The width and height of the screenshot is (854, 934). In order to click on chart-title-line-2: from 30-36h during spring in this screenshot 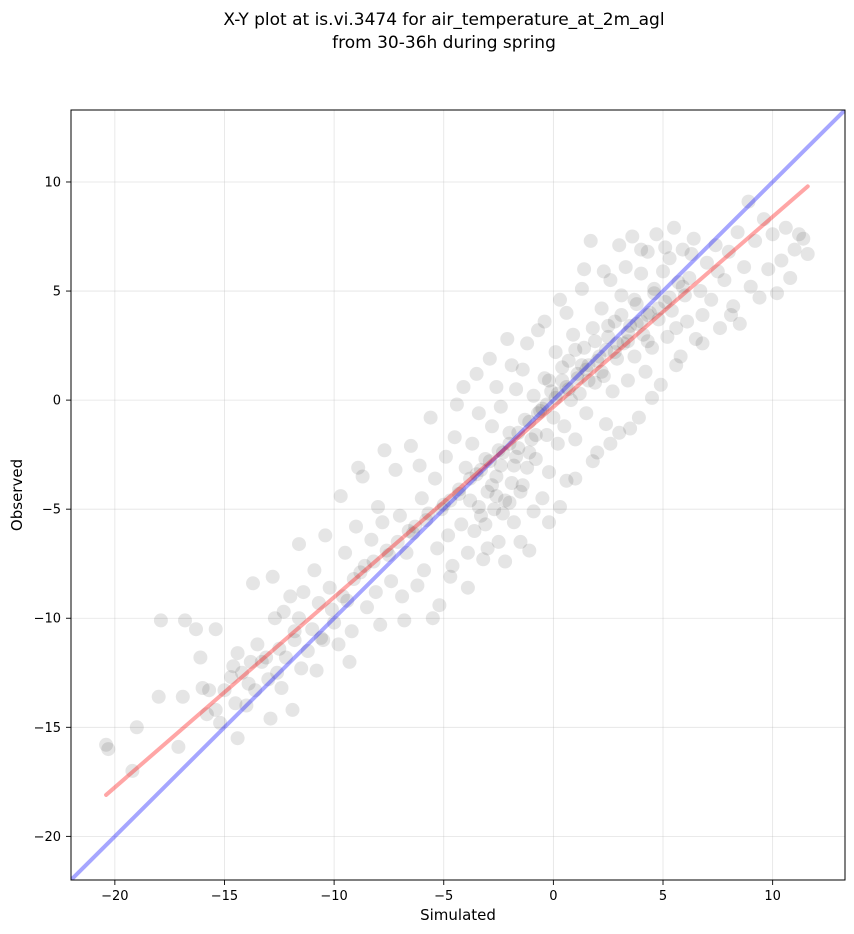, I will do `click(444, 43)`.